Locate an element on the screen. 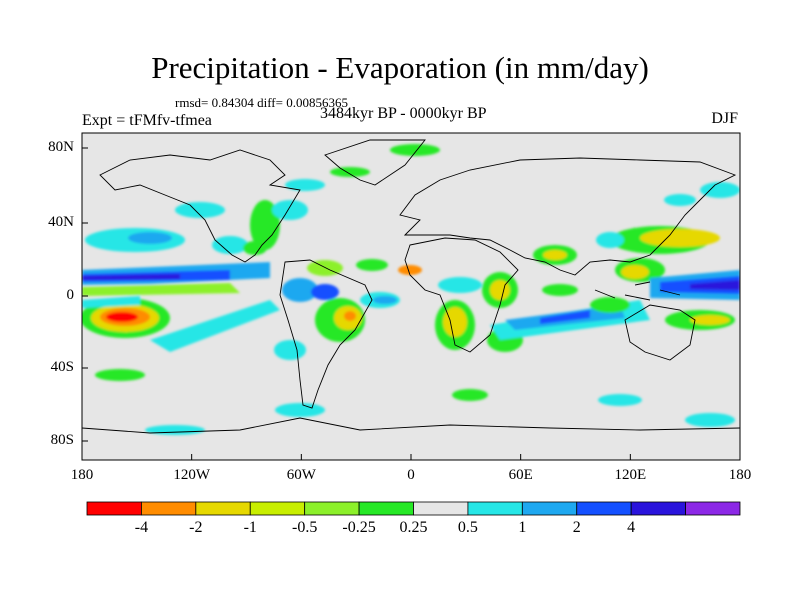 The image size is (800, 600). coastline-greenland is located at coordinates (375, 162).